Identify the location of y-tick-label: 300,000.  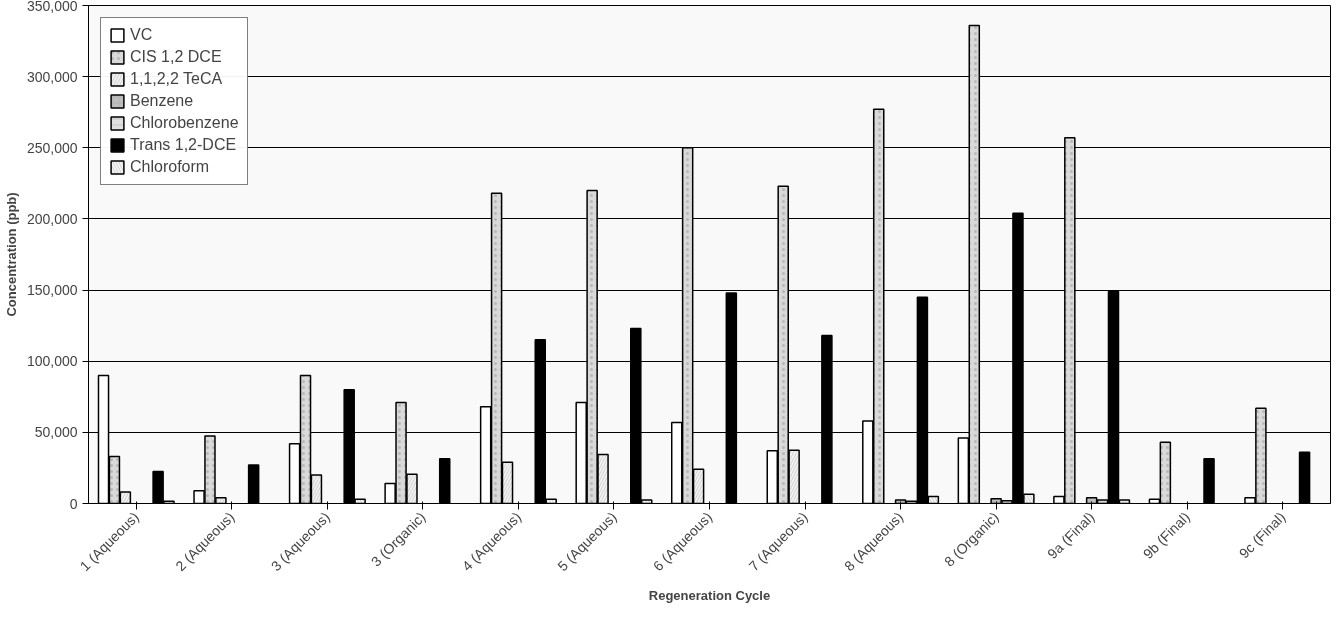
(52, 76).